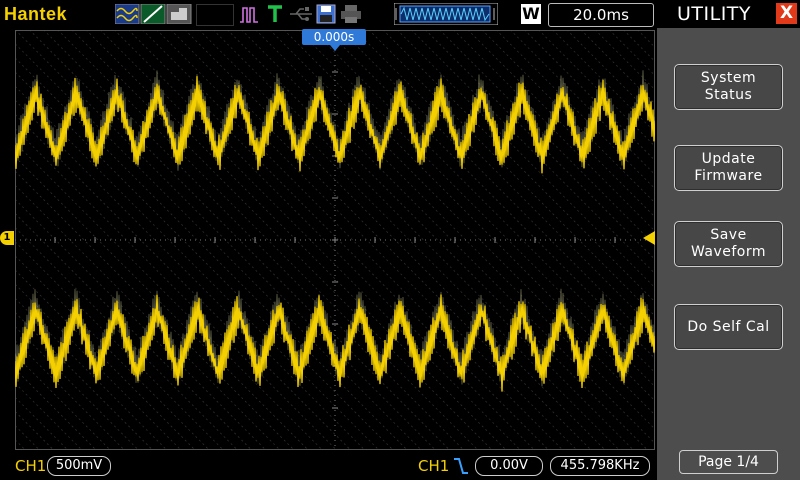 The image size is (800, 480). What do you see at coordinates (301, 14) in the screenshot?
I see `usb-icon` at bounding box center [301, 14].